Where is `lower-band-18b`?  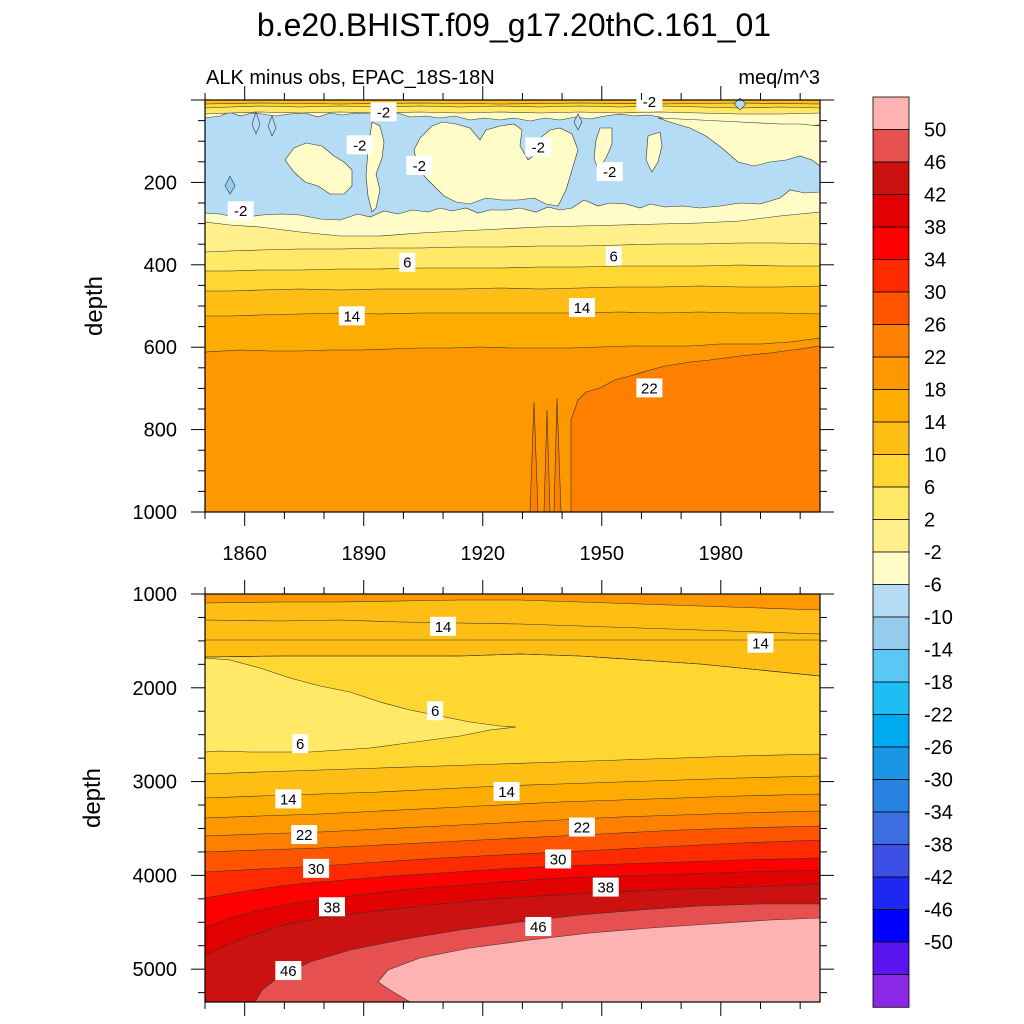
lower-band-18b is located at coordinates (512, 602).